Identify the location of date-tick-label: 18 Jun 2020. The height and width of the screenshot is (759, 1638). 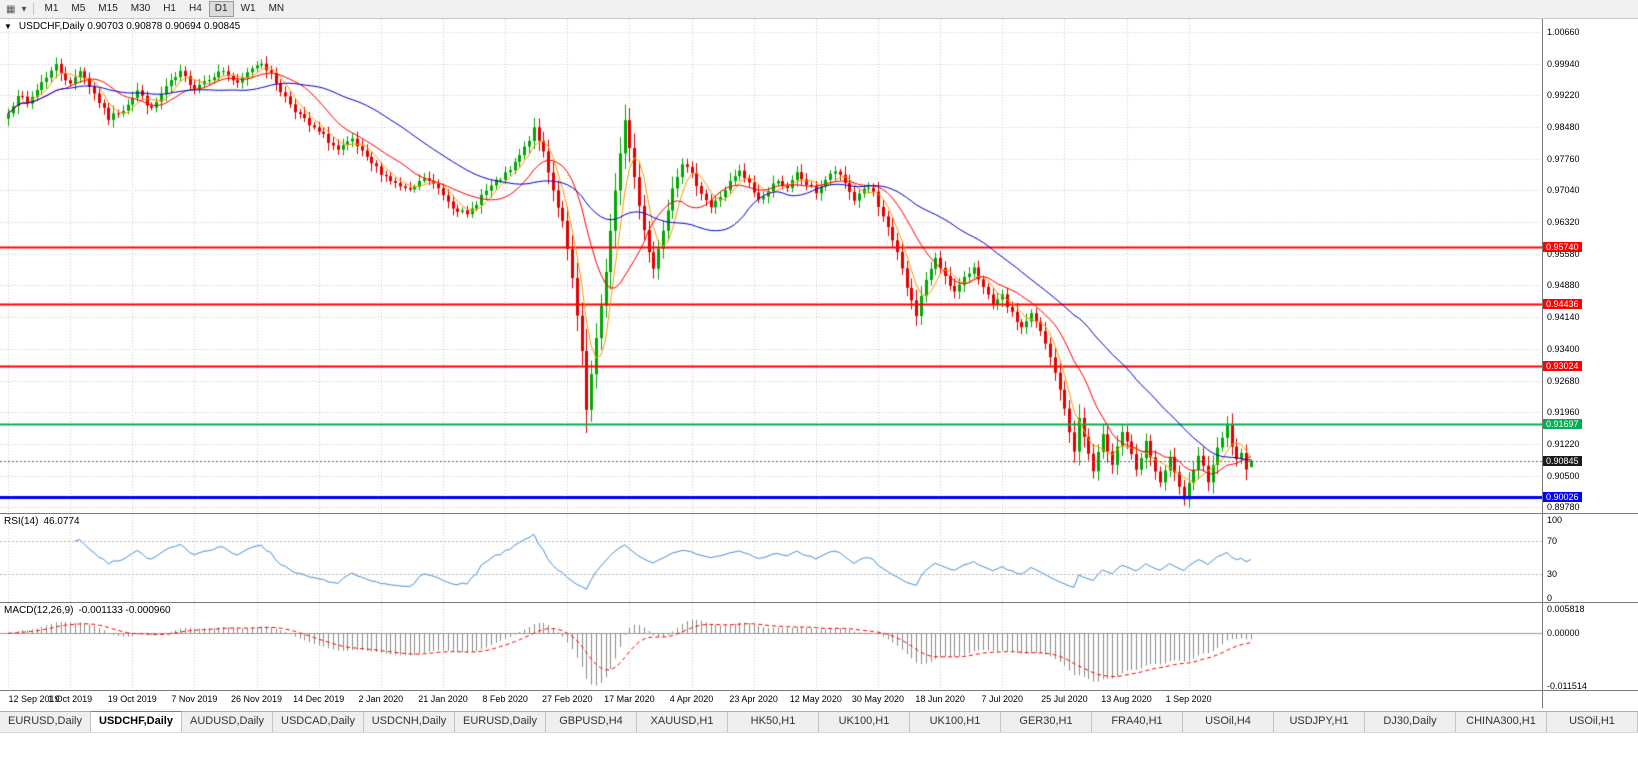
(940, 699).